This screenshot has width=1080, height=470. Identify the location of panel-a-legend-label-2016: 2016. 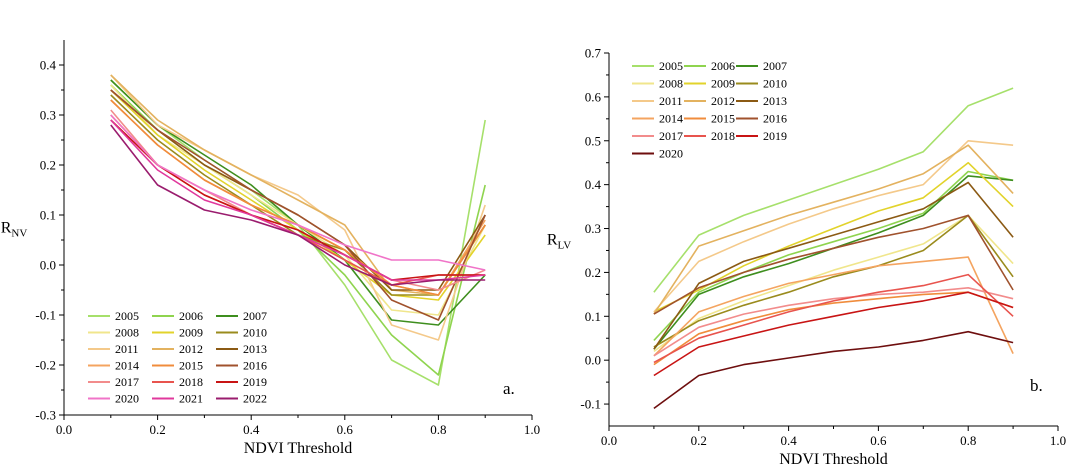
(255, 366).